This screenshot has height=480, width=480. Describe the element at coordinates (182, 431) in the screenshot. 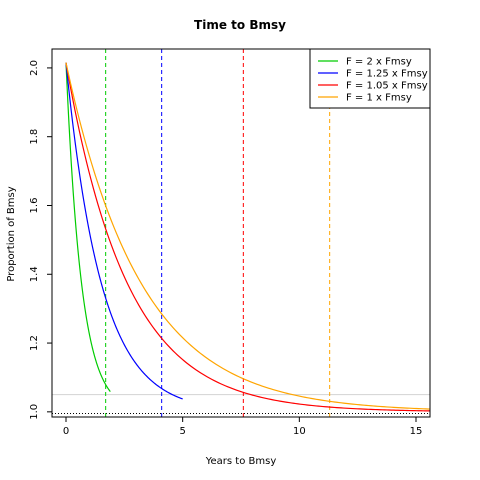

I see `x-tick-label: 5` at that location.